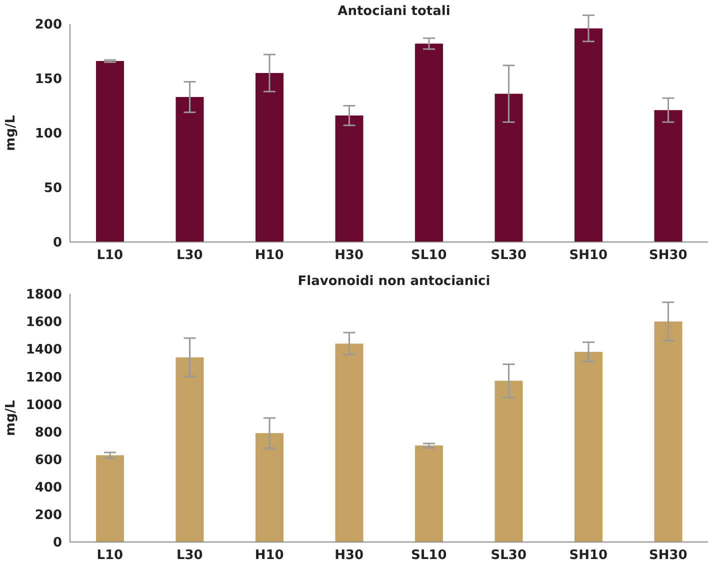 This screenshot has width=718, height=578. Describe the element at coordinates (44, 378) in the screenshot. I see `y-tick-label: 1200` at that location.